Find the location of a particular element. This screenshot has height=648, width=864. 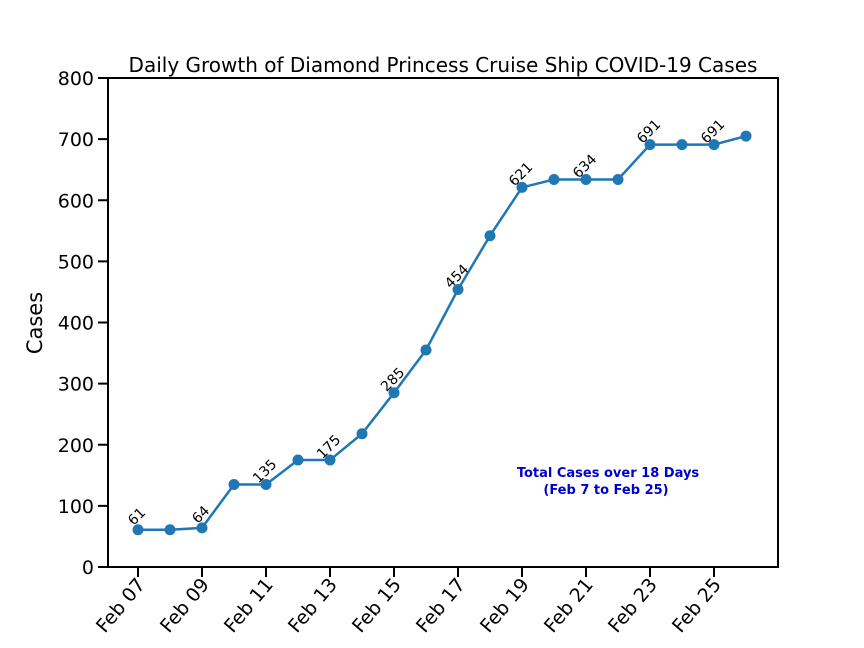

x-tick-label: Feb 25 is located at coordinates (697, 605).